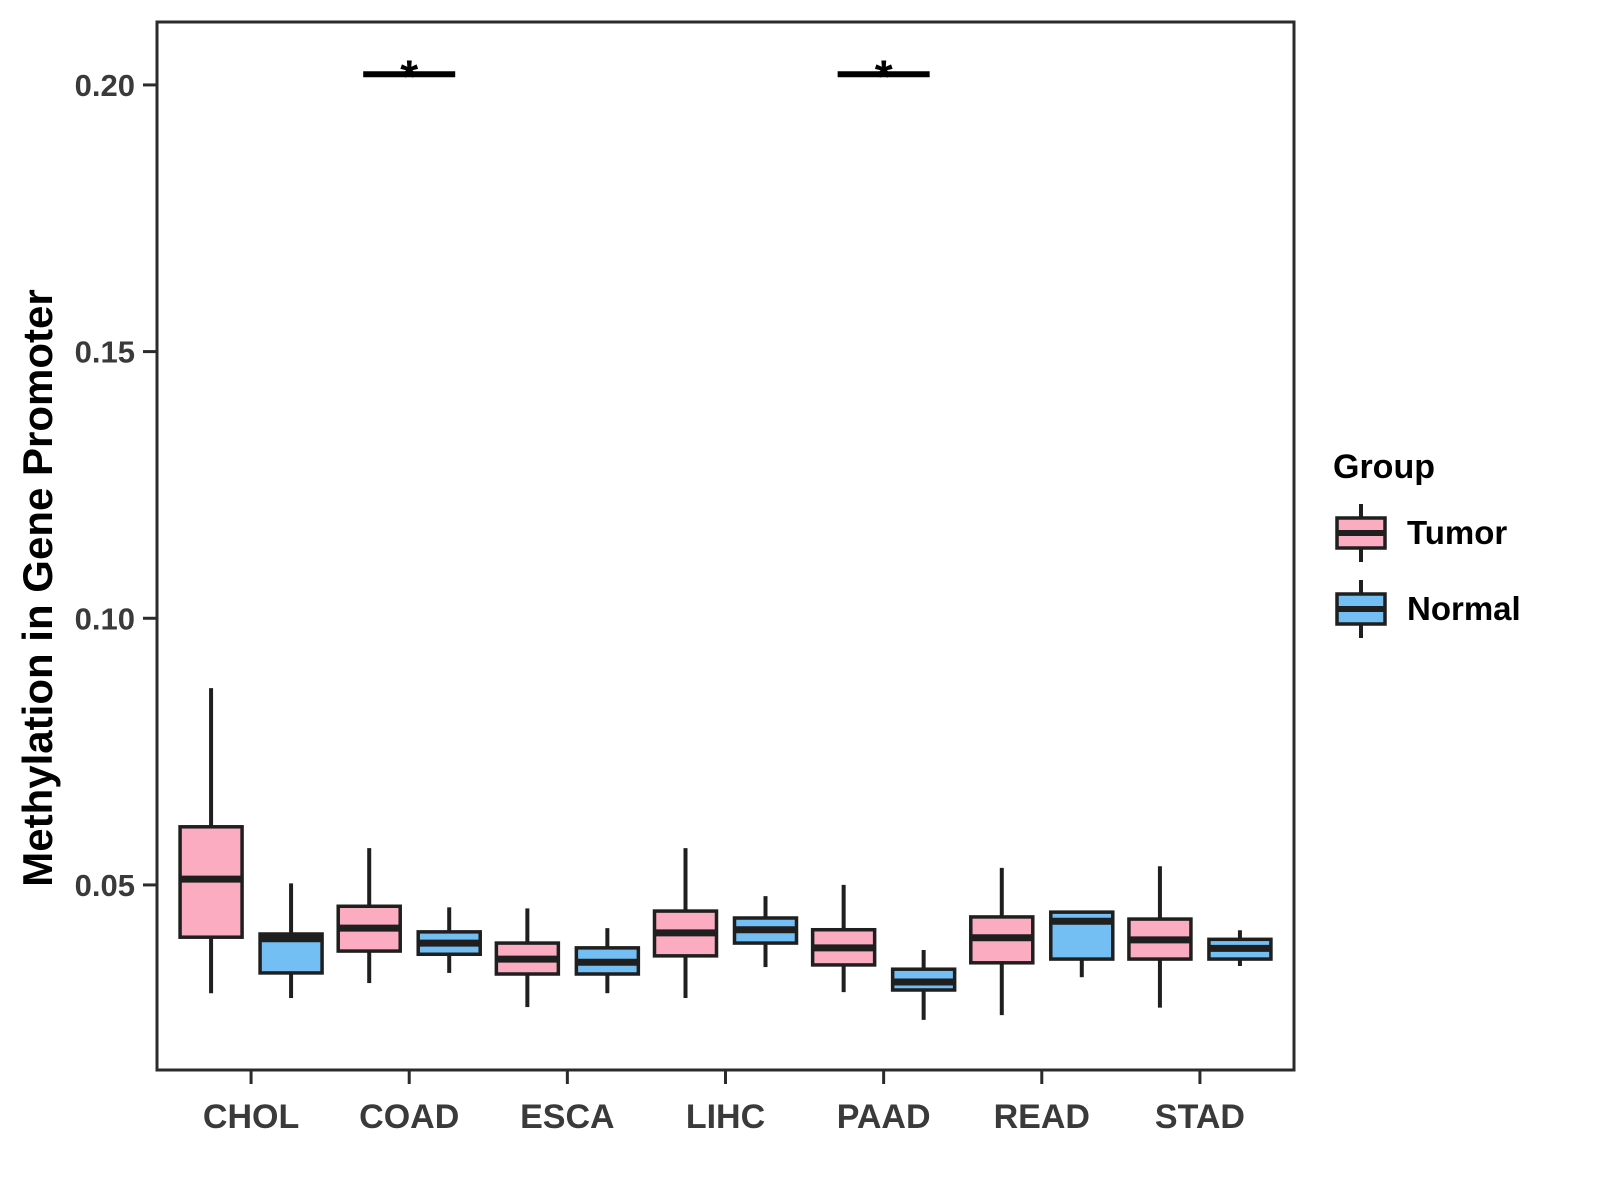 Image resolution: width=1600 pixels, height=1200 pixels. Describe the element at coordinates (1457, 532) in the screenshot. I see `legend-label-tumor: Tumor` at that location.